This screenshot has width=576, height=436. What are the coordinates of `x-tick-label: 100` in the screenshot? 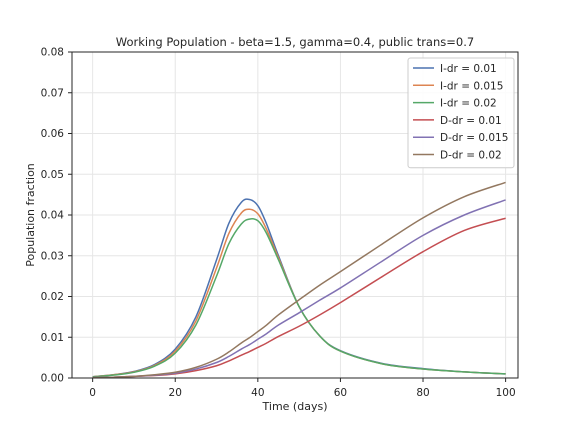 It's located at (506, 393).